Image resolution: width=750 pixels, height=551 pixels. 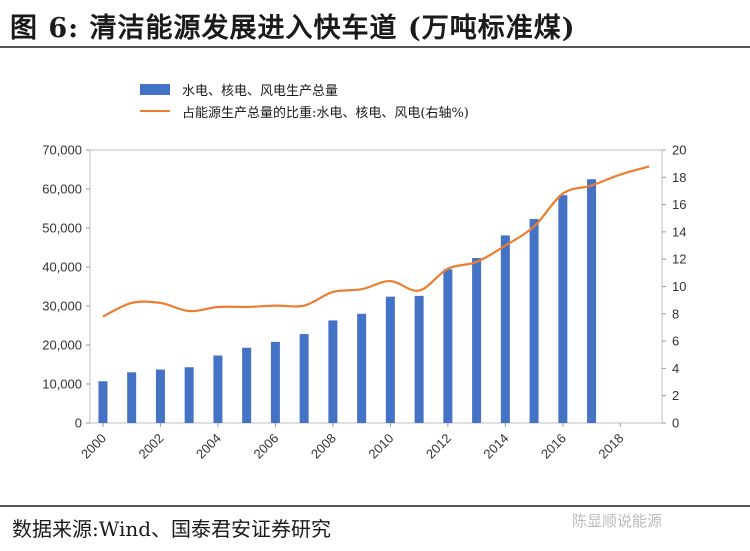 I want to click on x-axis-tick-label: 2012, so click(x=438, y=446).